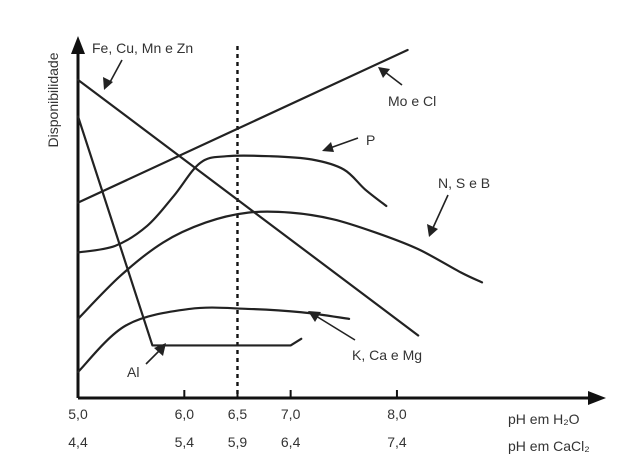  What do you see at coordinates (160, 349) in the screenshot?
I see `arrowhead-al` at bounding box center [160, 349].